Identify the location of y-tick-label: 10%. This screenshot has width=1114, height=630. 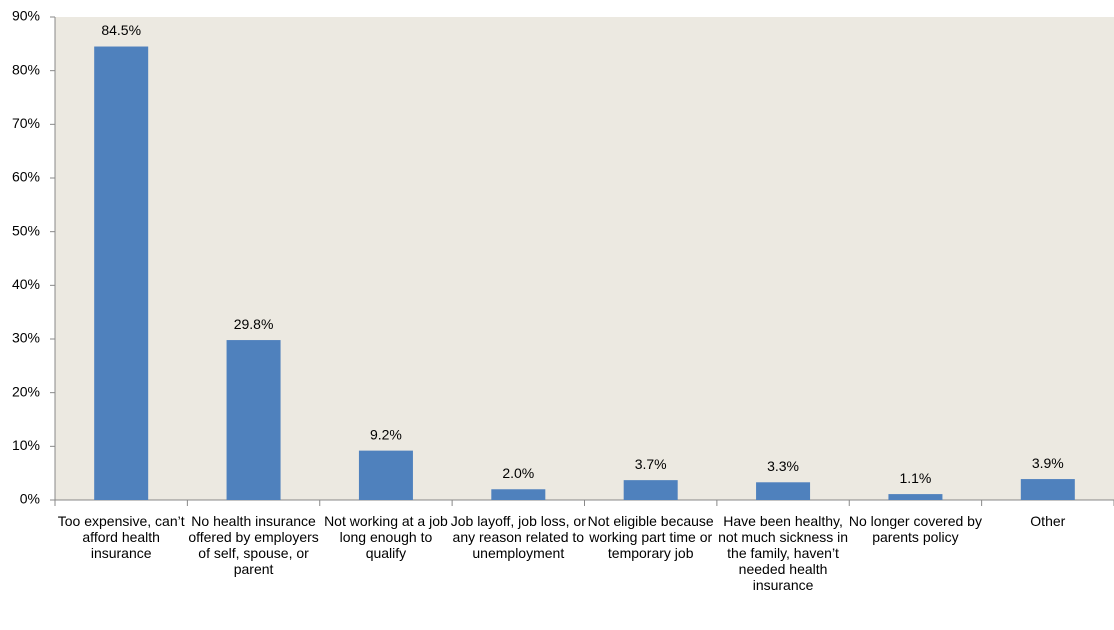
(26, 445).